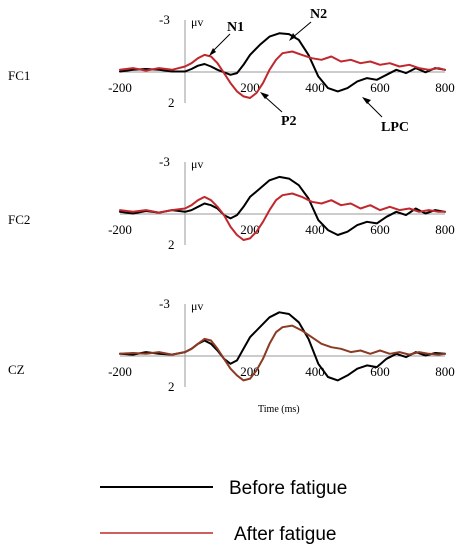 Image resolution: width=467 pixels, height=550 pixels. I want to click on annotation-n2-arrowhead, so click(292, 37).